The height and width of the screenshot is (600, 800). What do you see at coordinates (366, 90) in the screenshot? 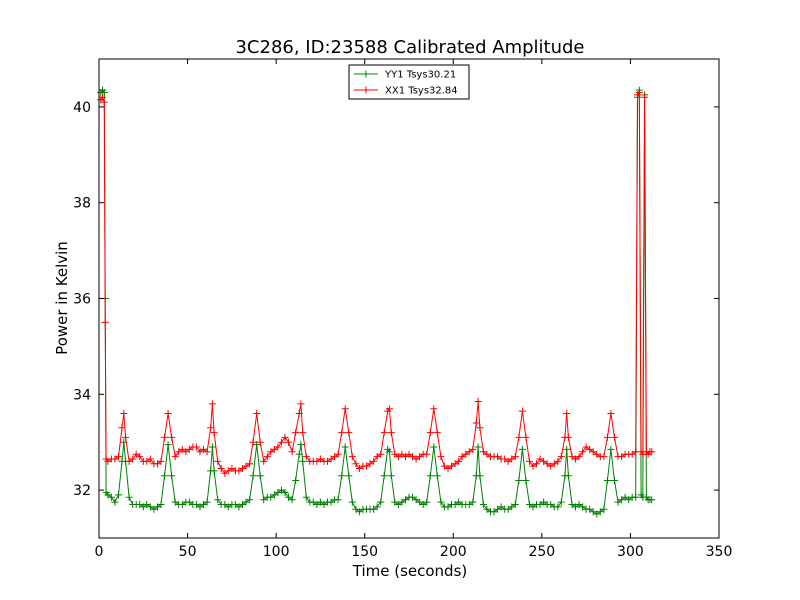
I see `legend-marker` at bounding box center [366, 90].